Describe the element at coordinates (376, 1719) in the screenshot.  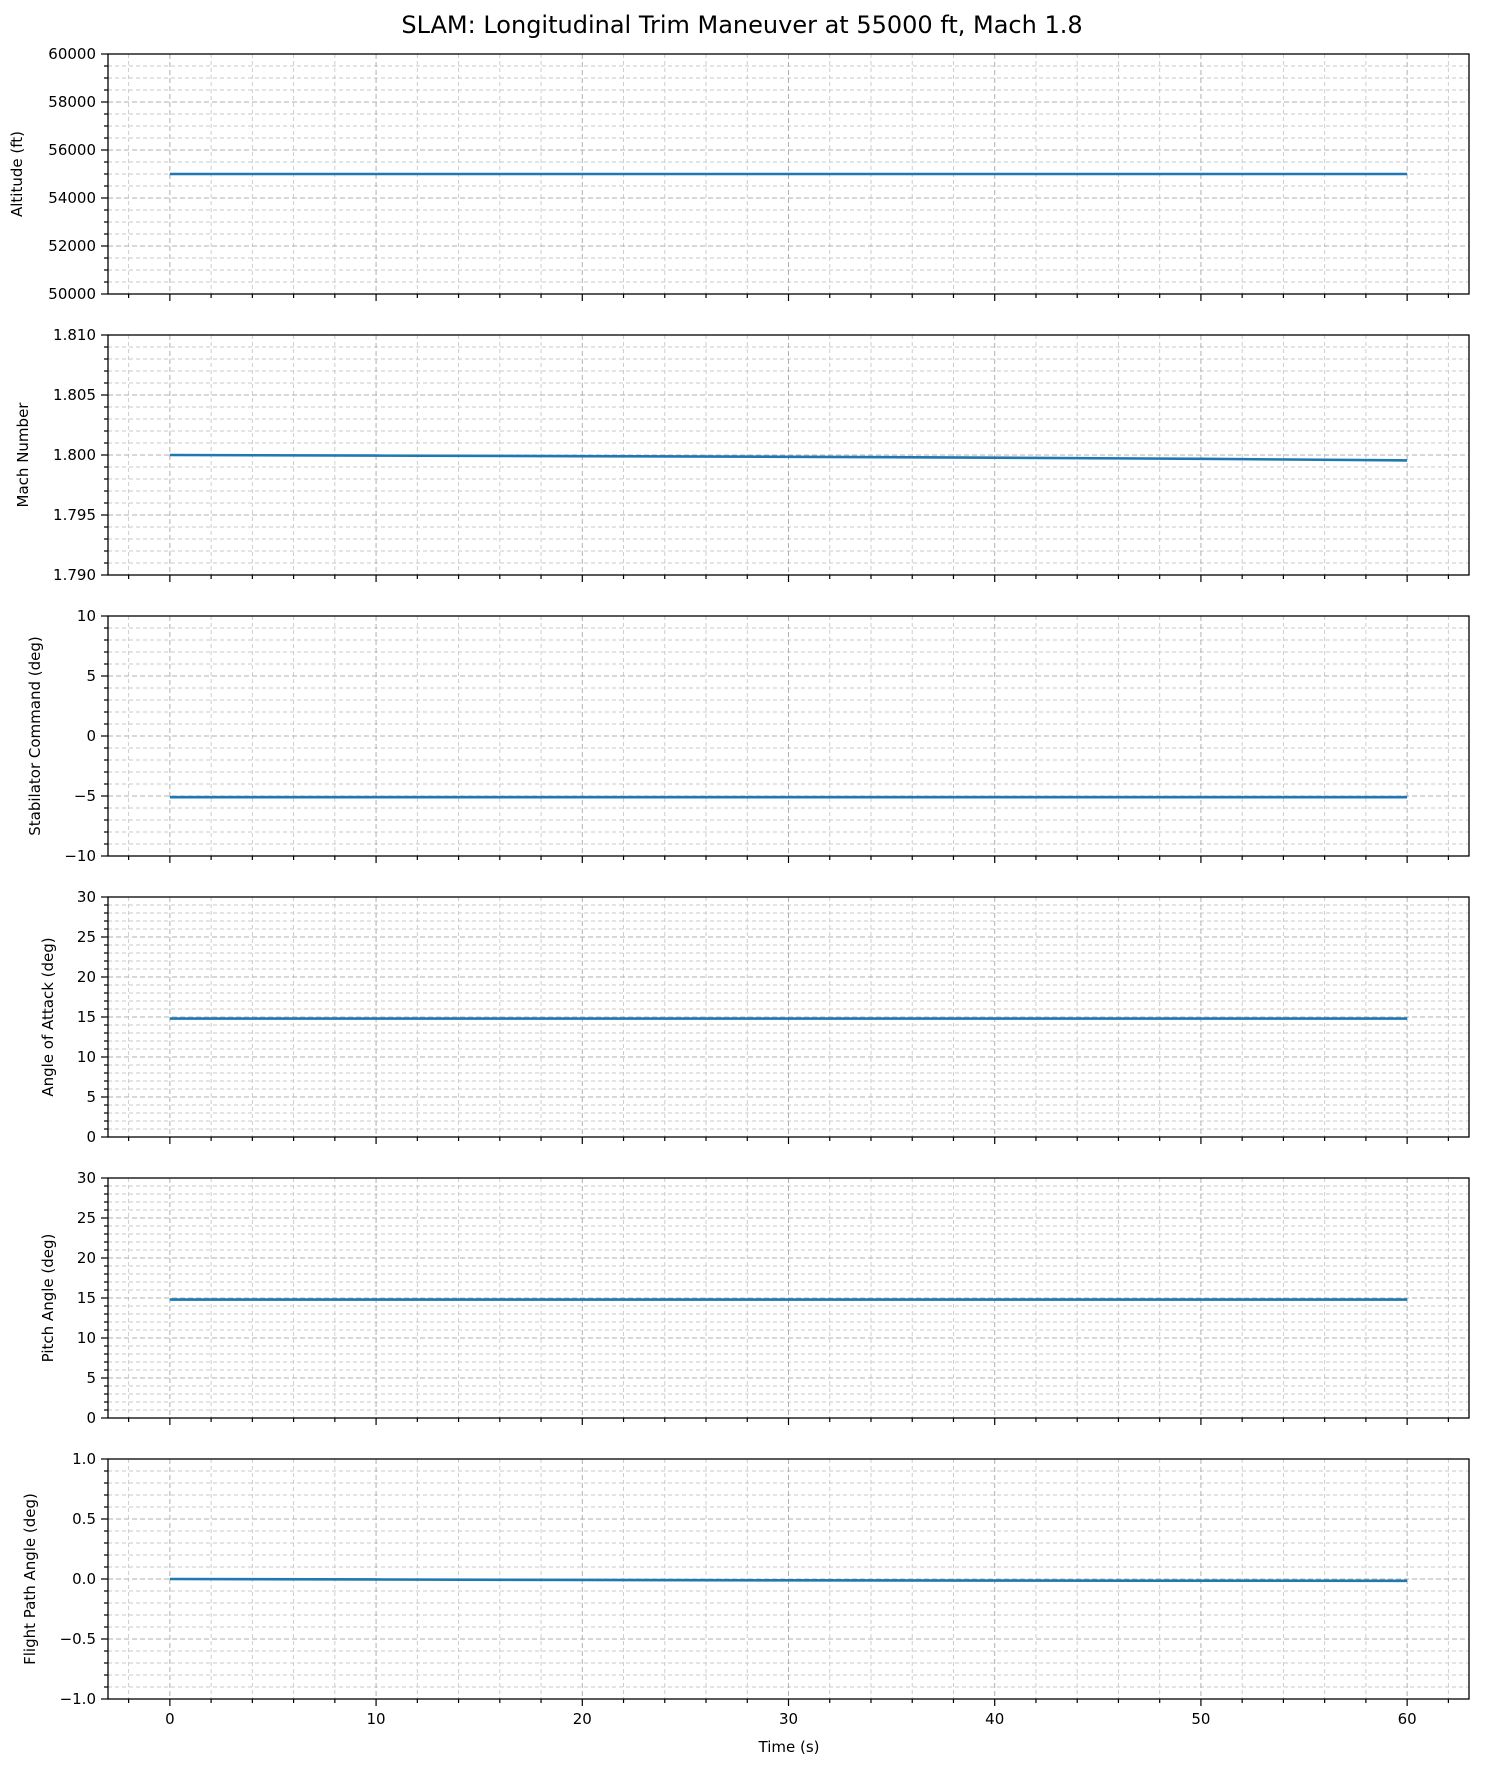
I see `x-tick-label: 10` at that location.